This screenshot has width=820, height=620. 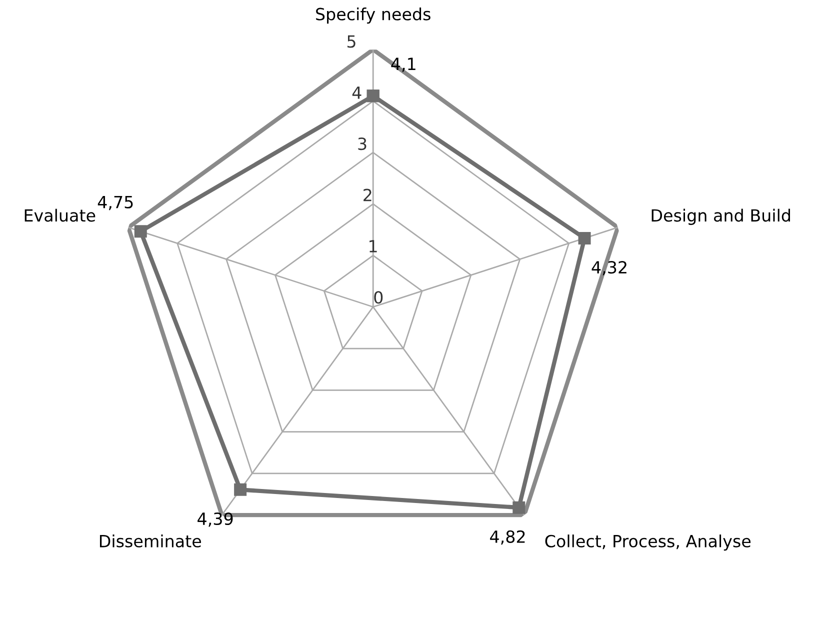 I want to click on spoke-label: Evaluate, so click(x=60, y=215).